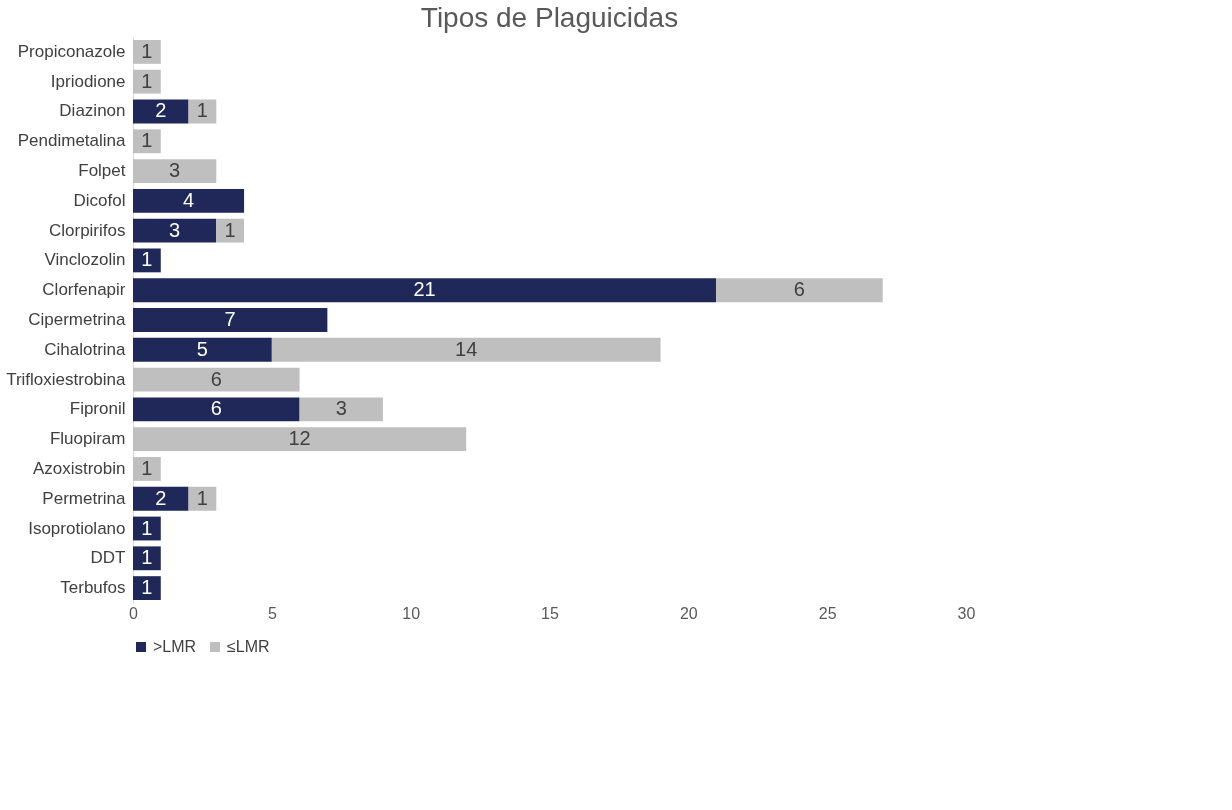 Image resolution: width=1232 pixels, height=810 pixels. Describe the element at coordinates (108, 558) in the screenshot. I see `y-tick-label: DDT` at that location.